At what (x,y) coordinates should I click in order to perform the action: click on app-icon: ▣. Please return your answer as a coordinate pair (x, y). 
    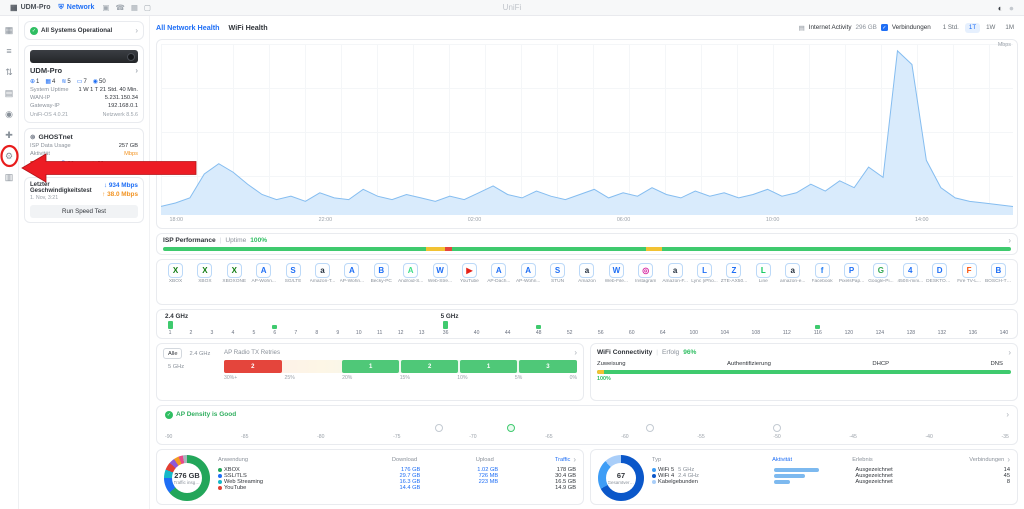
    Looking at the image, I should click on (106, 7).